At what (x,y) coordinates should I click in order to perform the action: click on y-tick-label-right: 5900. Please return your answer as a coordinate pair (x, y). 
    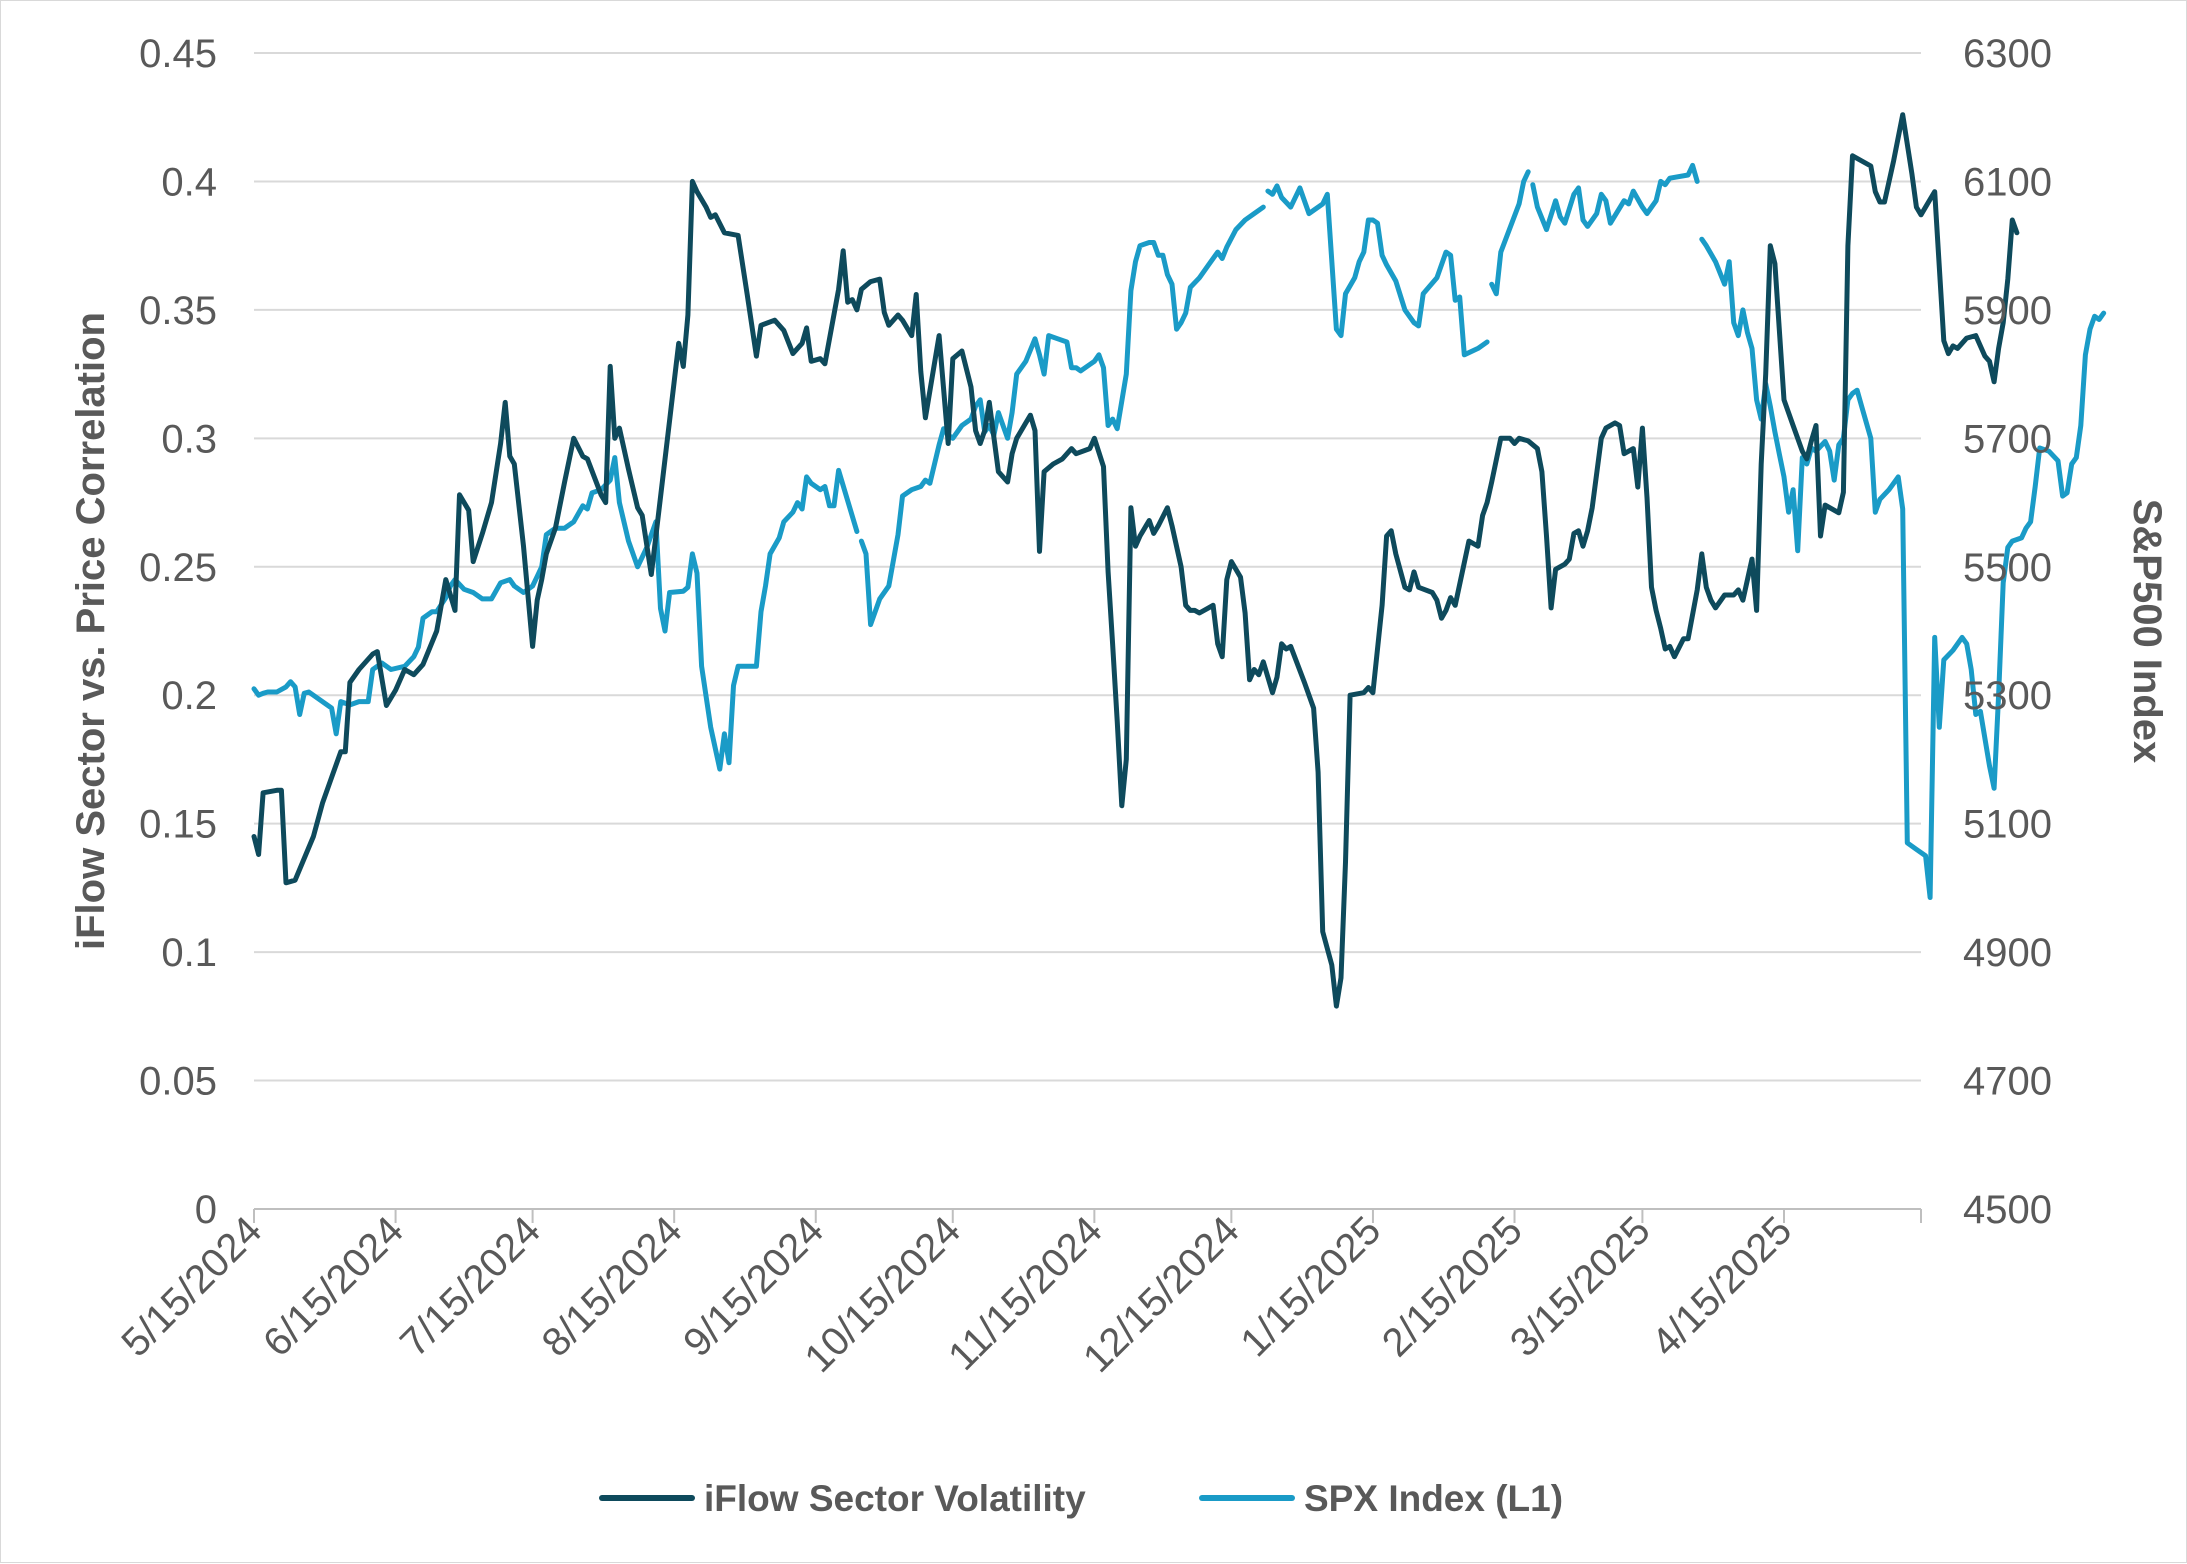
    Looking at the image, I should click on (2007, 311).